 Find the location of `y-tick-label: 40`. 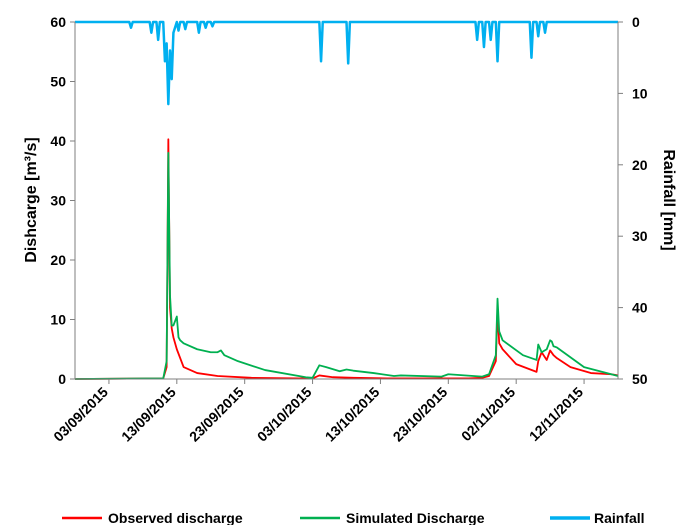

y-tick-label: 40 is located at coordinates (58, 141).